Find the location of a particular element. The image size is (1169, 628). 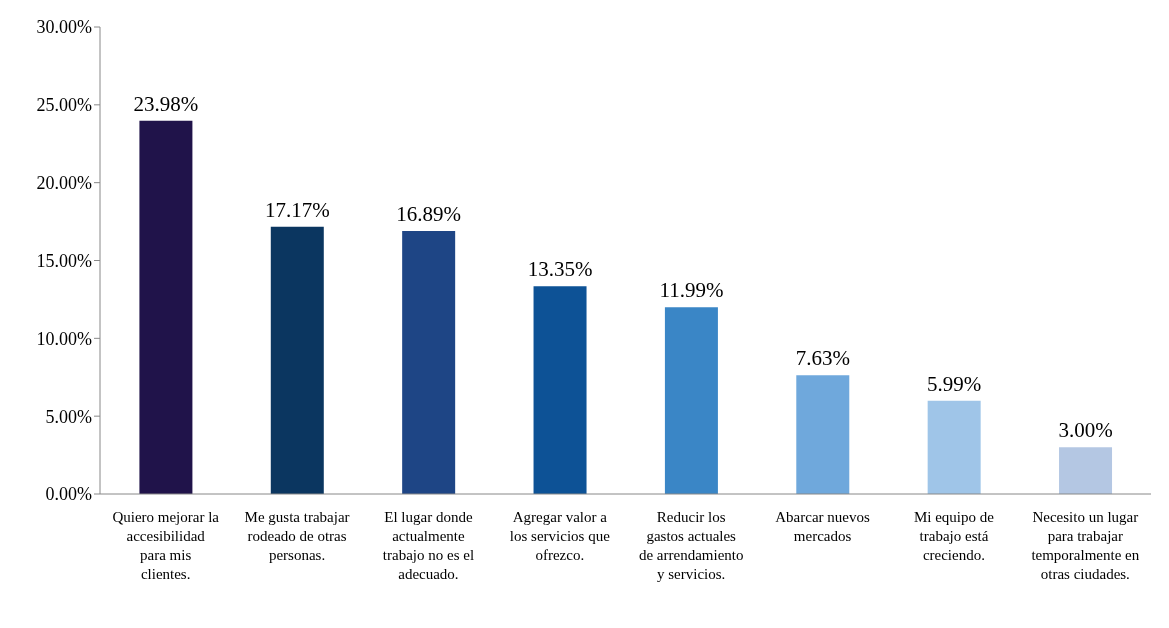

x-tick-label: Reducir los gastos actuales de arrendamiento y servicios. is located at coordinates (691, 545).